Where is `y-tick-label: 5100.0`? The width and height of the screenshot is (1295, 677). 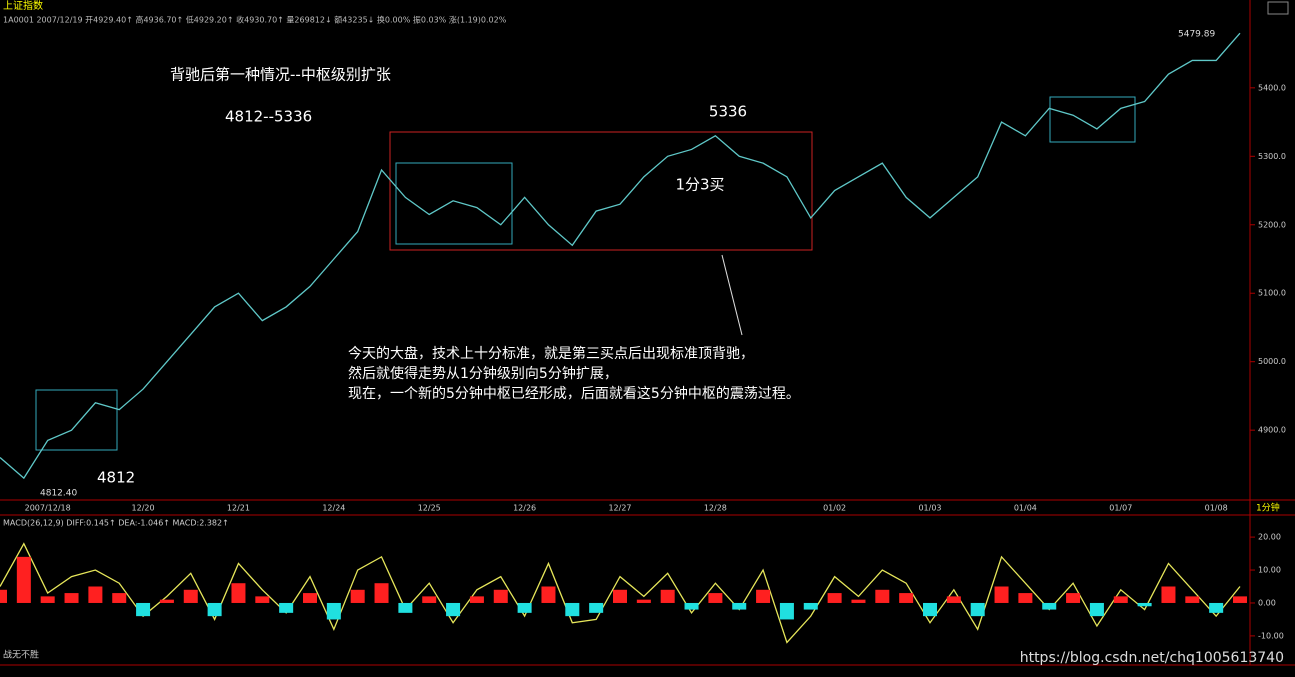 y-tick-label: 5100.0 is located at coordinates (1272, 293).